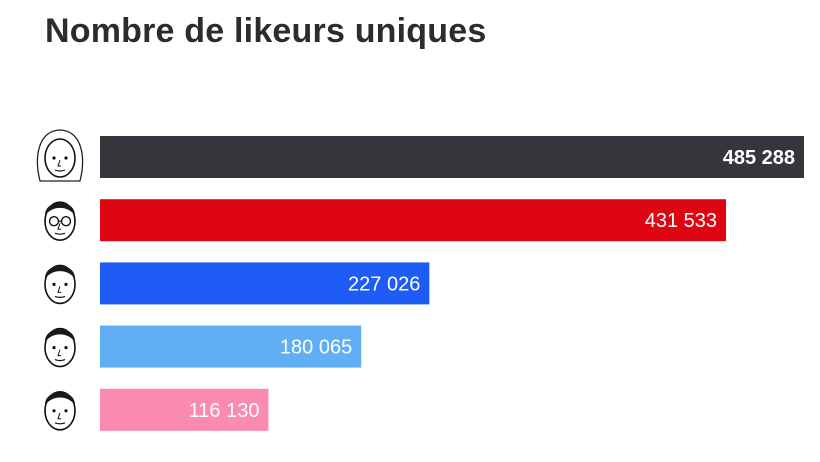 The height and width of the screenshot is (462, 820). Describe the element at coordinates (759, 158) in the screenshot. I see `bar-value-label-1: 485 288` at that location.